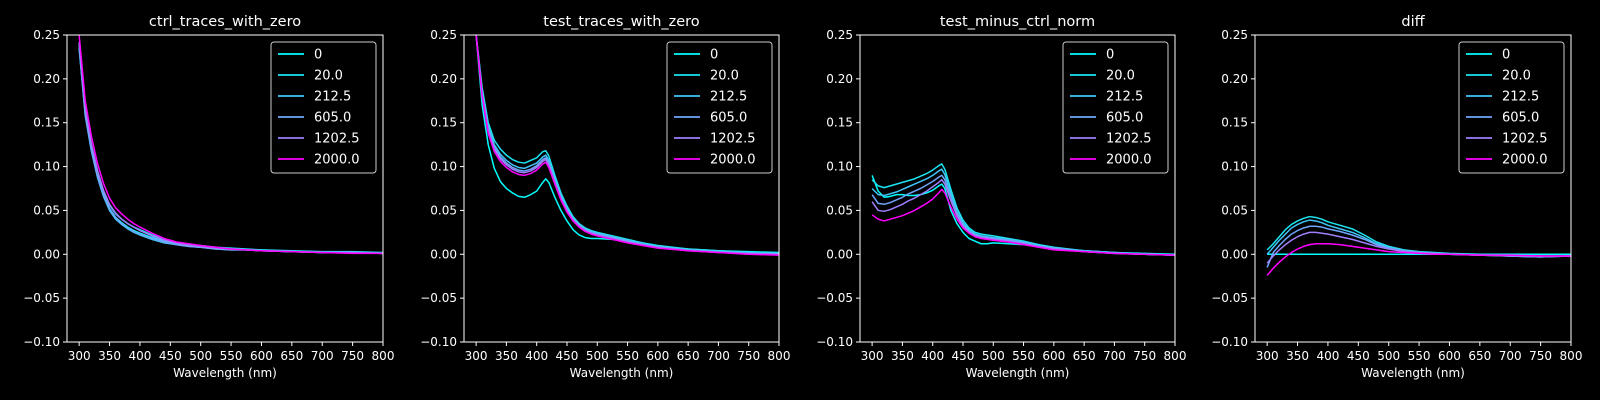 The height and width of the screenshot is (400, 1600). What do you see at coordinates (1297, 356) in the screenshot?
I see `x-tick-label: 350` at bounding box center [1297, 356].